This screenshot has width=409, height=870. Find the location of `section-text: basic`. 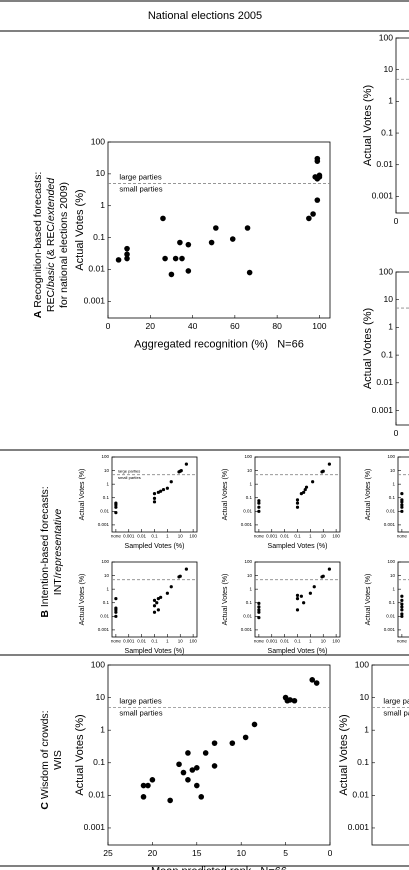

section-text: basic is located at coordinates (51, 274).